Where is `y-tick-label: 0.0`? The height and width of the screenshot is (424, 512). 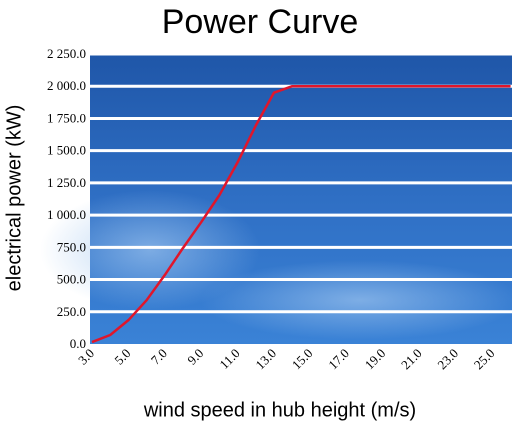 y-tick-label: 0.0 is located at coordinates (78, 343).